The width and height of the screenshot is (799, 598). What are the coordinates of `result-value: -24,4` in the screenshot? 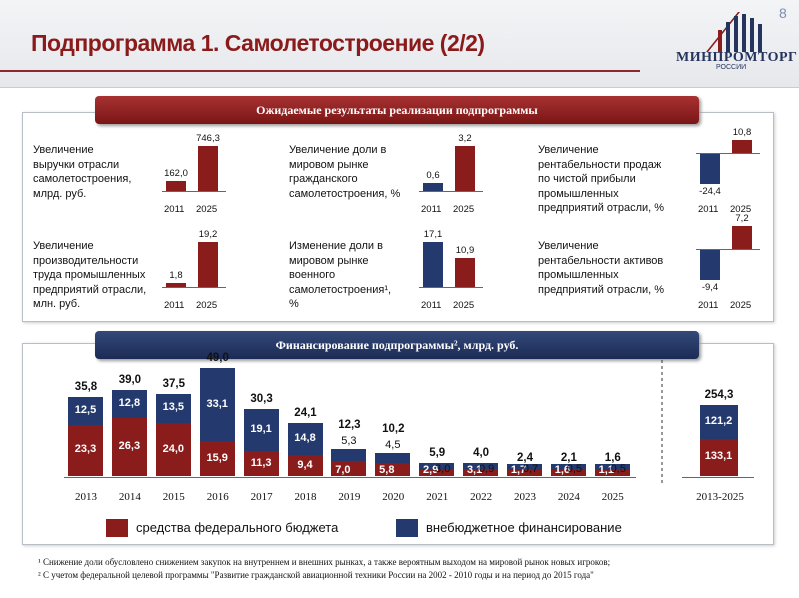 It's located at (710, 191).